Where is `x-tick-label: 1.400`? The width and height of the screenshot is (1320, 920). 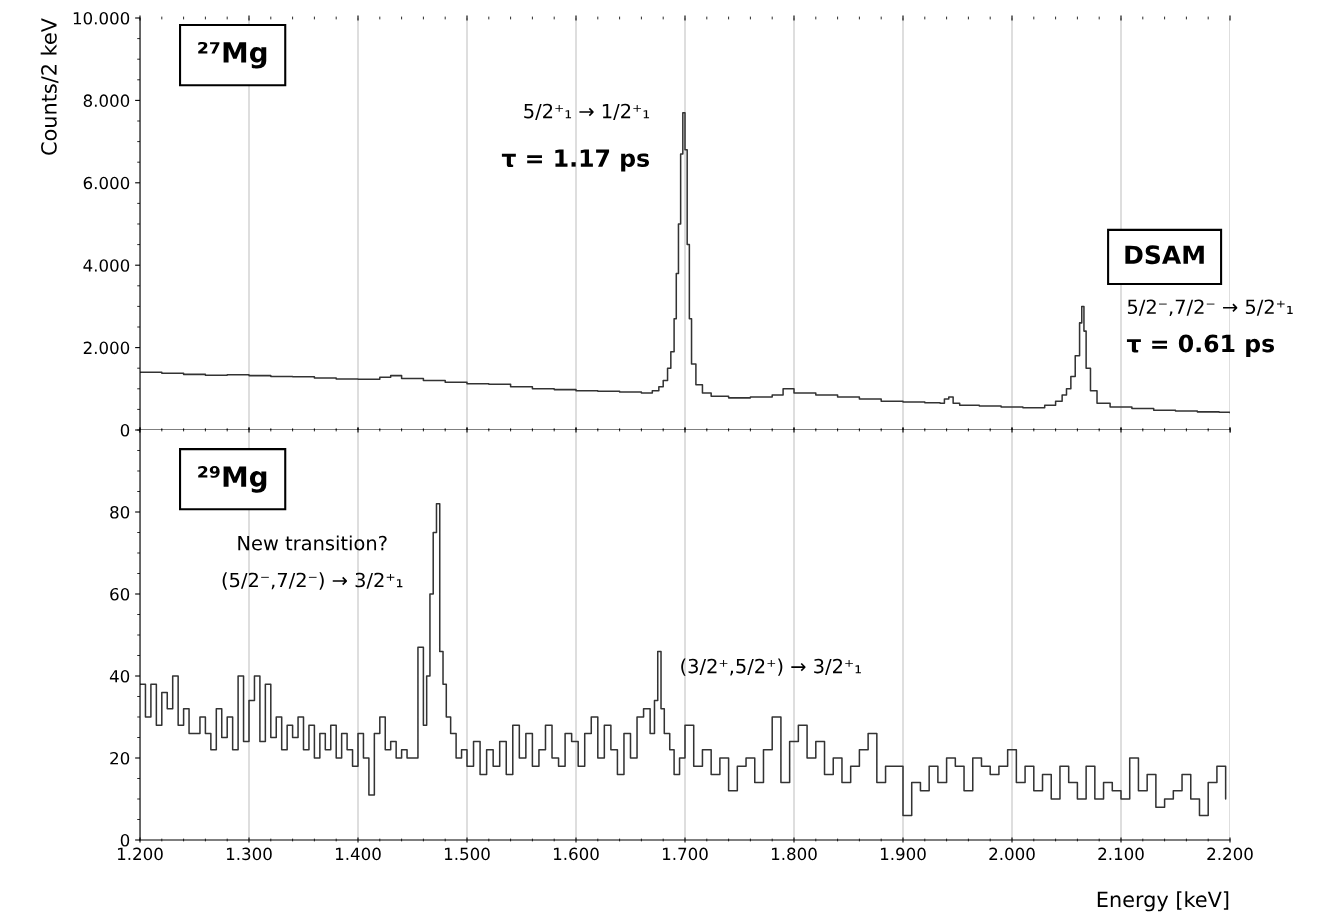 x-tick-label: 1.400 is located at coordinates (358, 854).